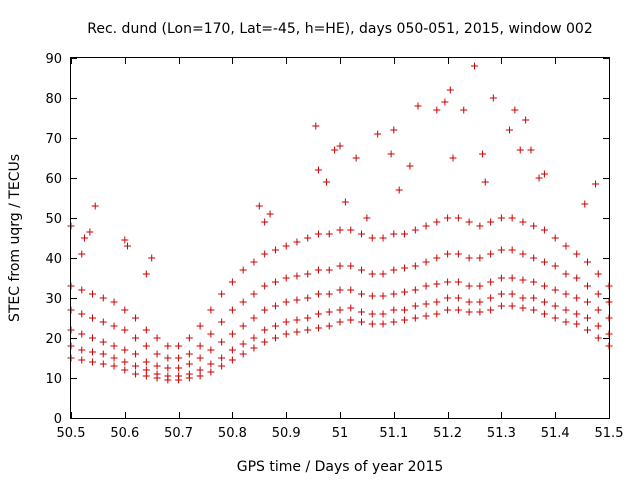 This screenshot has width=640, height=480. I want to click on x-tick-label: 51.2, so click(447, 433).